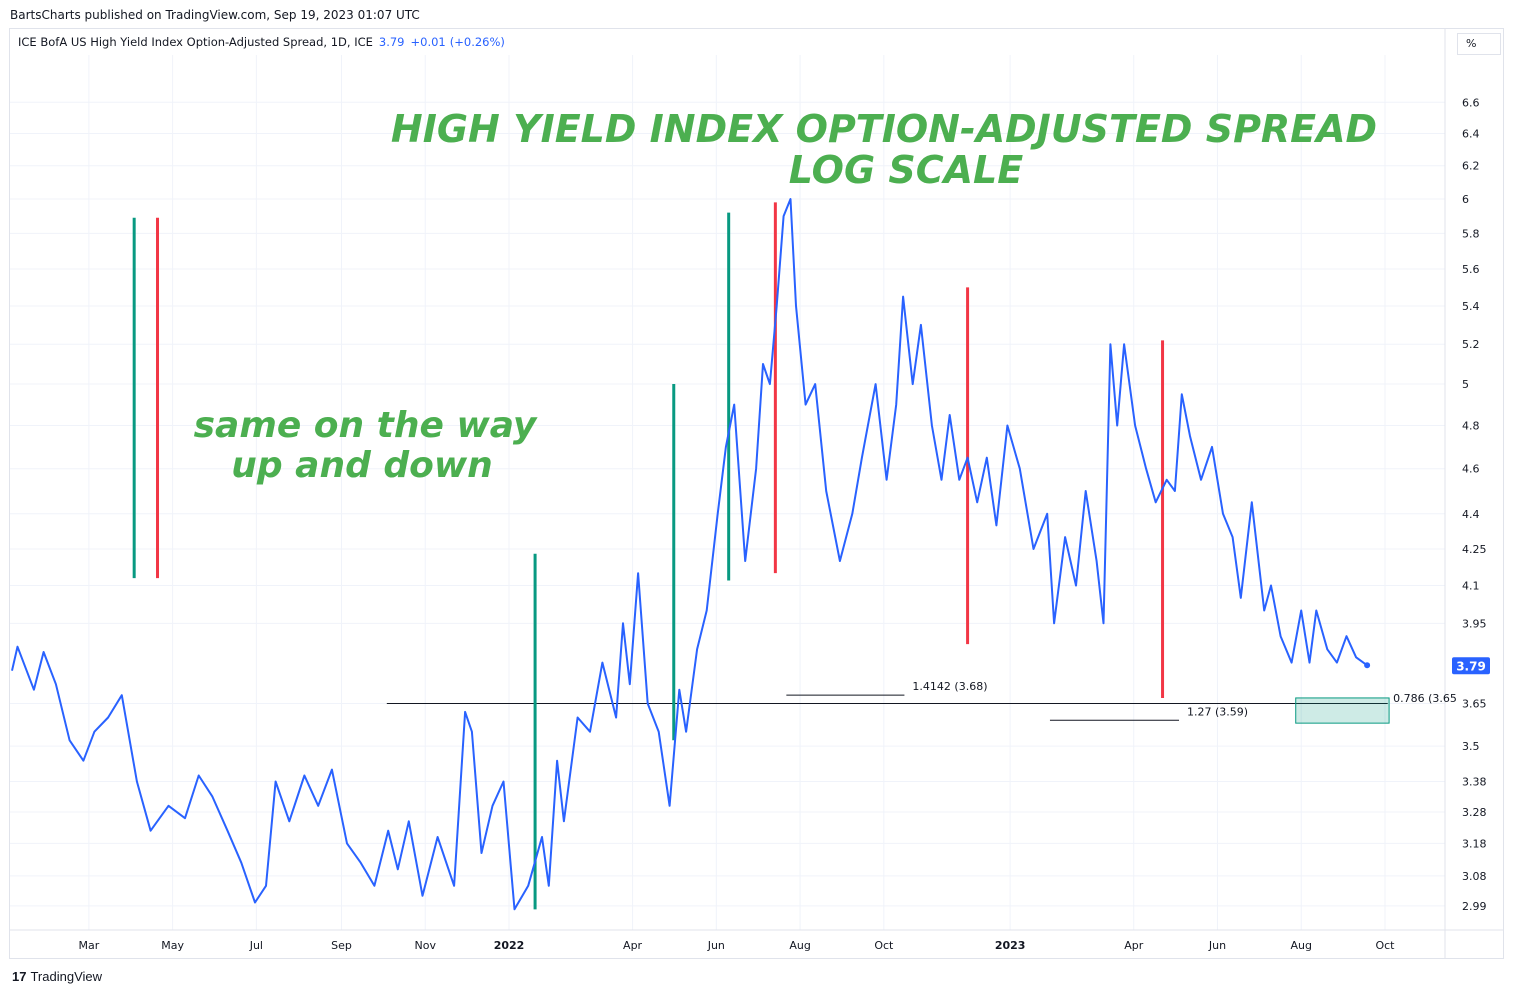 The height and width of the screenshot is (995, 1515). Describe the element at coordinates (1474, 812) in the screenshot. I see `y-tick-label: 3.28` at that location.